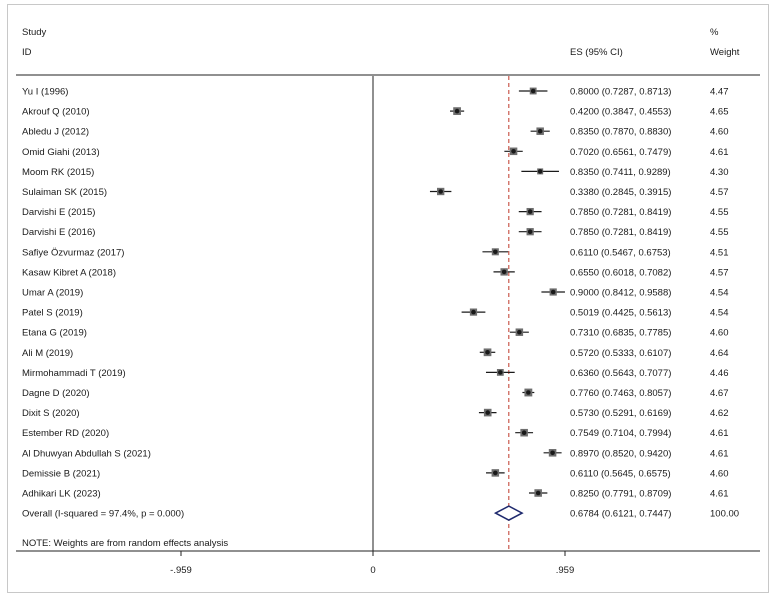  I want to click on study-ci-text: 0.6360 (0.5643, 0.7077), so click(620, 373).